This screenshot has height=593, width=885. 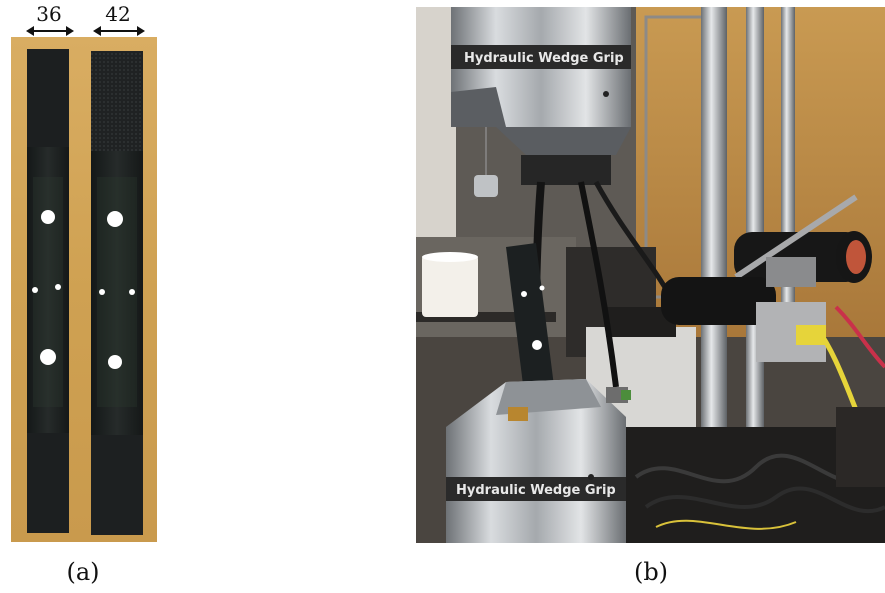 I want to click on lower-grip-label: Hydraulic Wedge Grip, so click(x=536, y=490).